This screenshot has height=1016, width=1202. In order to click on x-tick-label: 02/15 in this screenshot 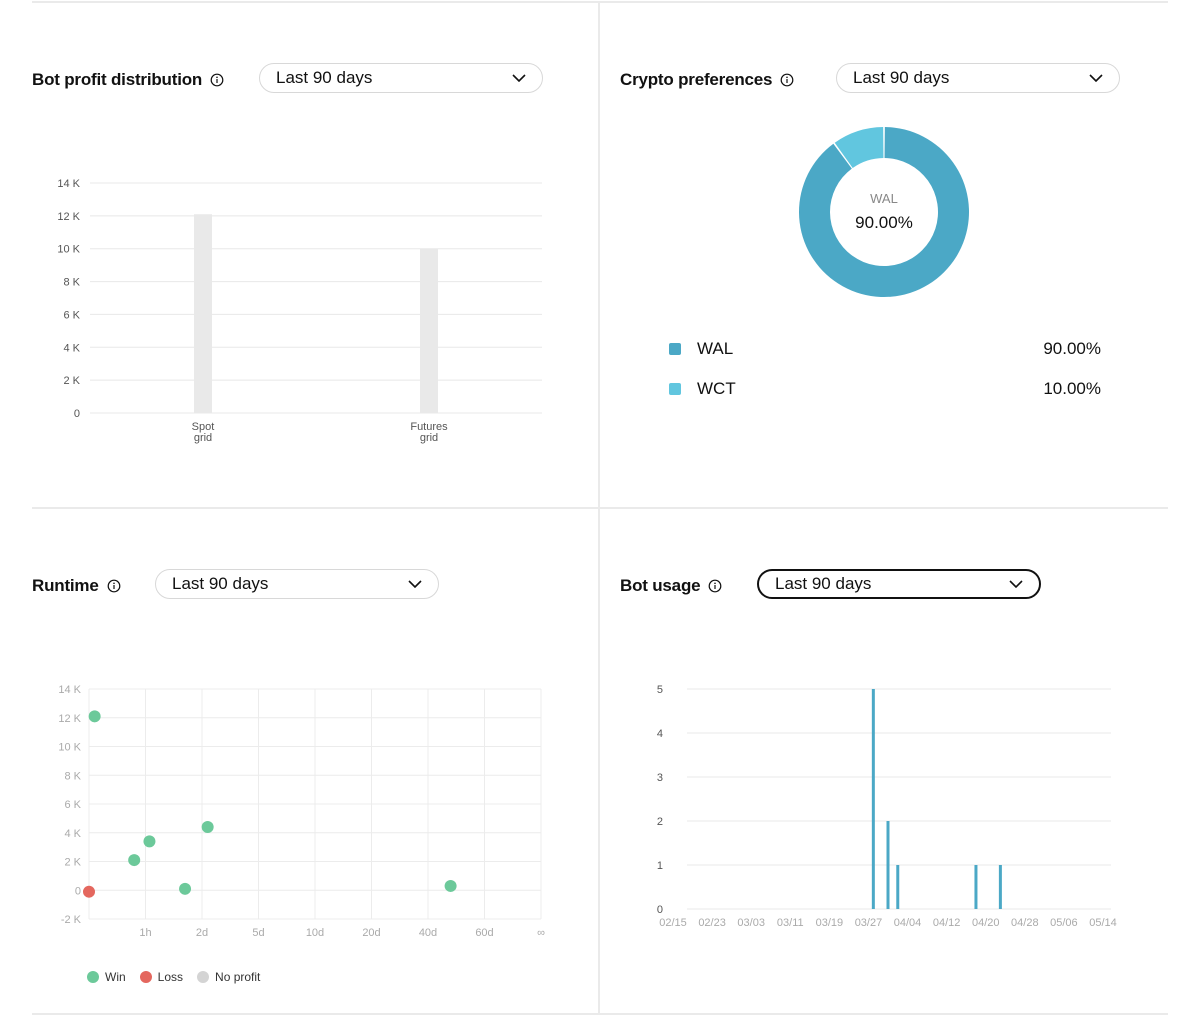, I will do `click(673, 923)`.